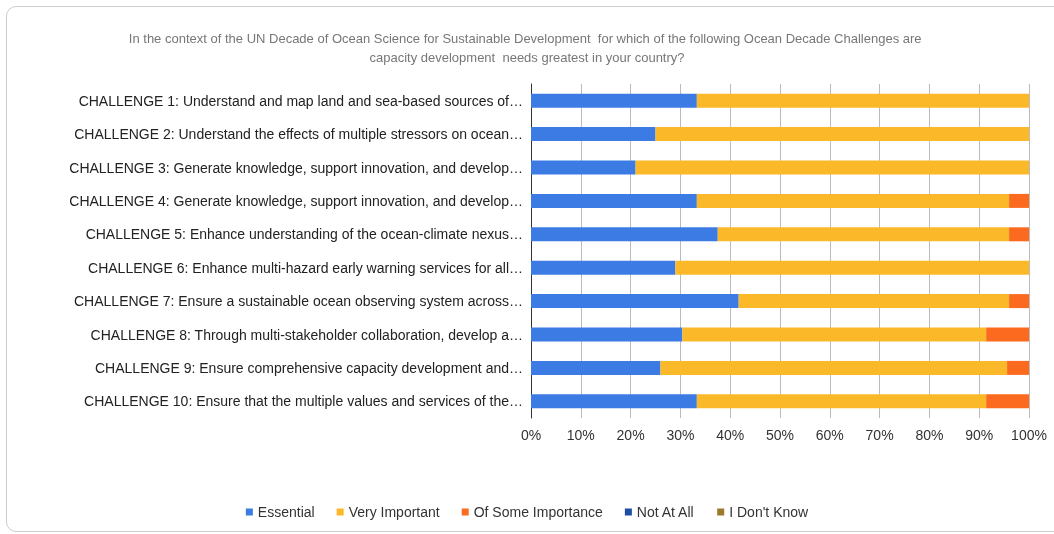  Describe the element at coordinates (829, 435) in the screenshot. I see `x-tick-label: 60%` at that location.